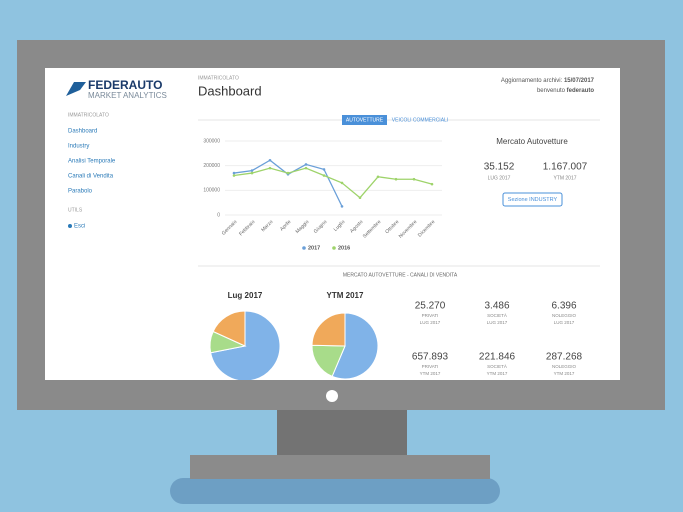 The height and width of the screenshot is (512, 683). I want to click on legend-label: 2017, so click(314, 248).